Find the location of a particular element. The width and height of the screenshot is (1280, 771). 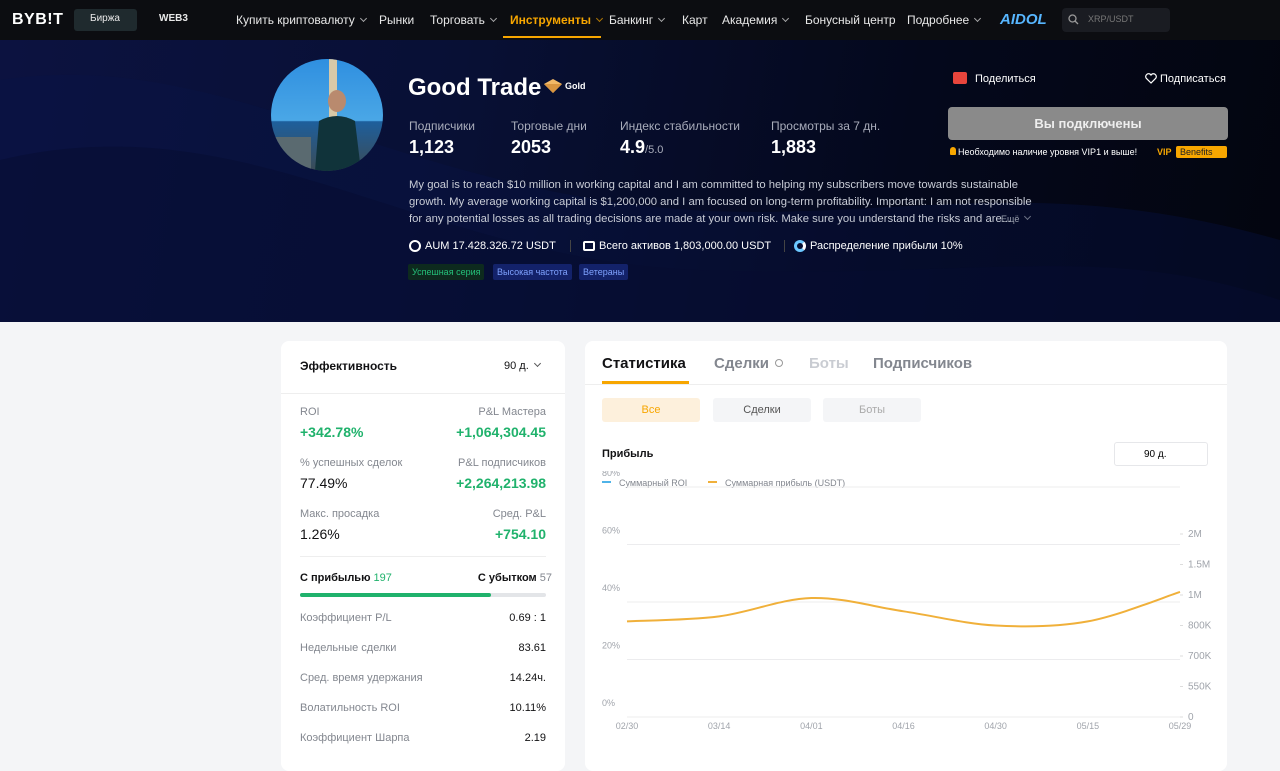

ratio-label: Волатильность ROI is located at coordinates (350, 708).